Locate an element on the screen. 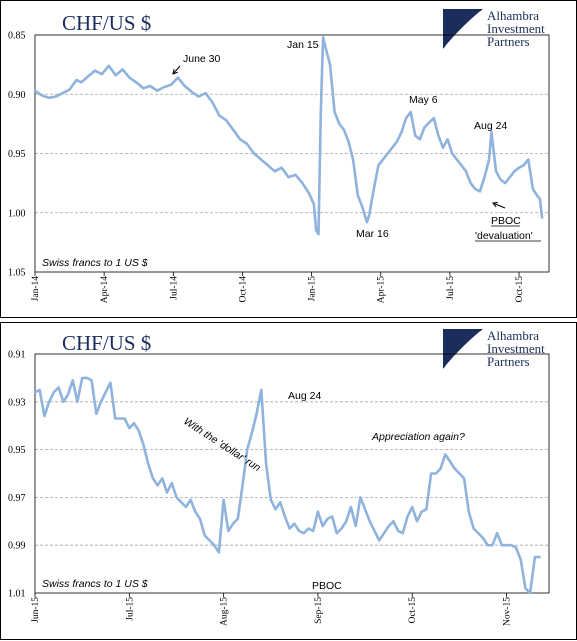  y-tick-label: 0.93 is located at coordinates (17, 402).